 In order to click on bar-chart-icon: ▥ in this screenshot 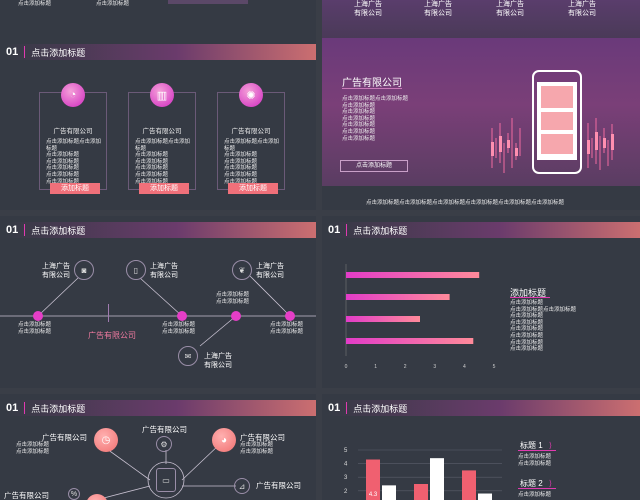, I will do `click(162, 95)`.